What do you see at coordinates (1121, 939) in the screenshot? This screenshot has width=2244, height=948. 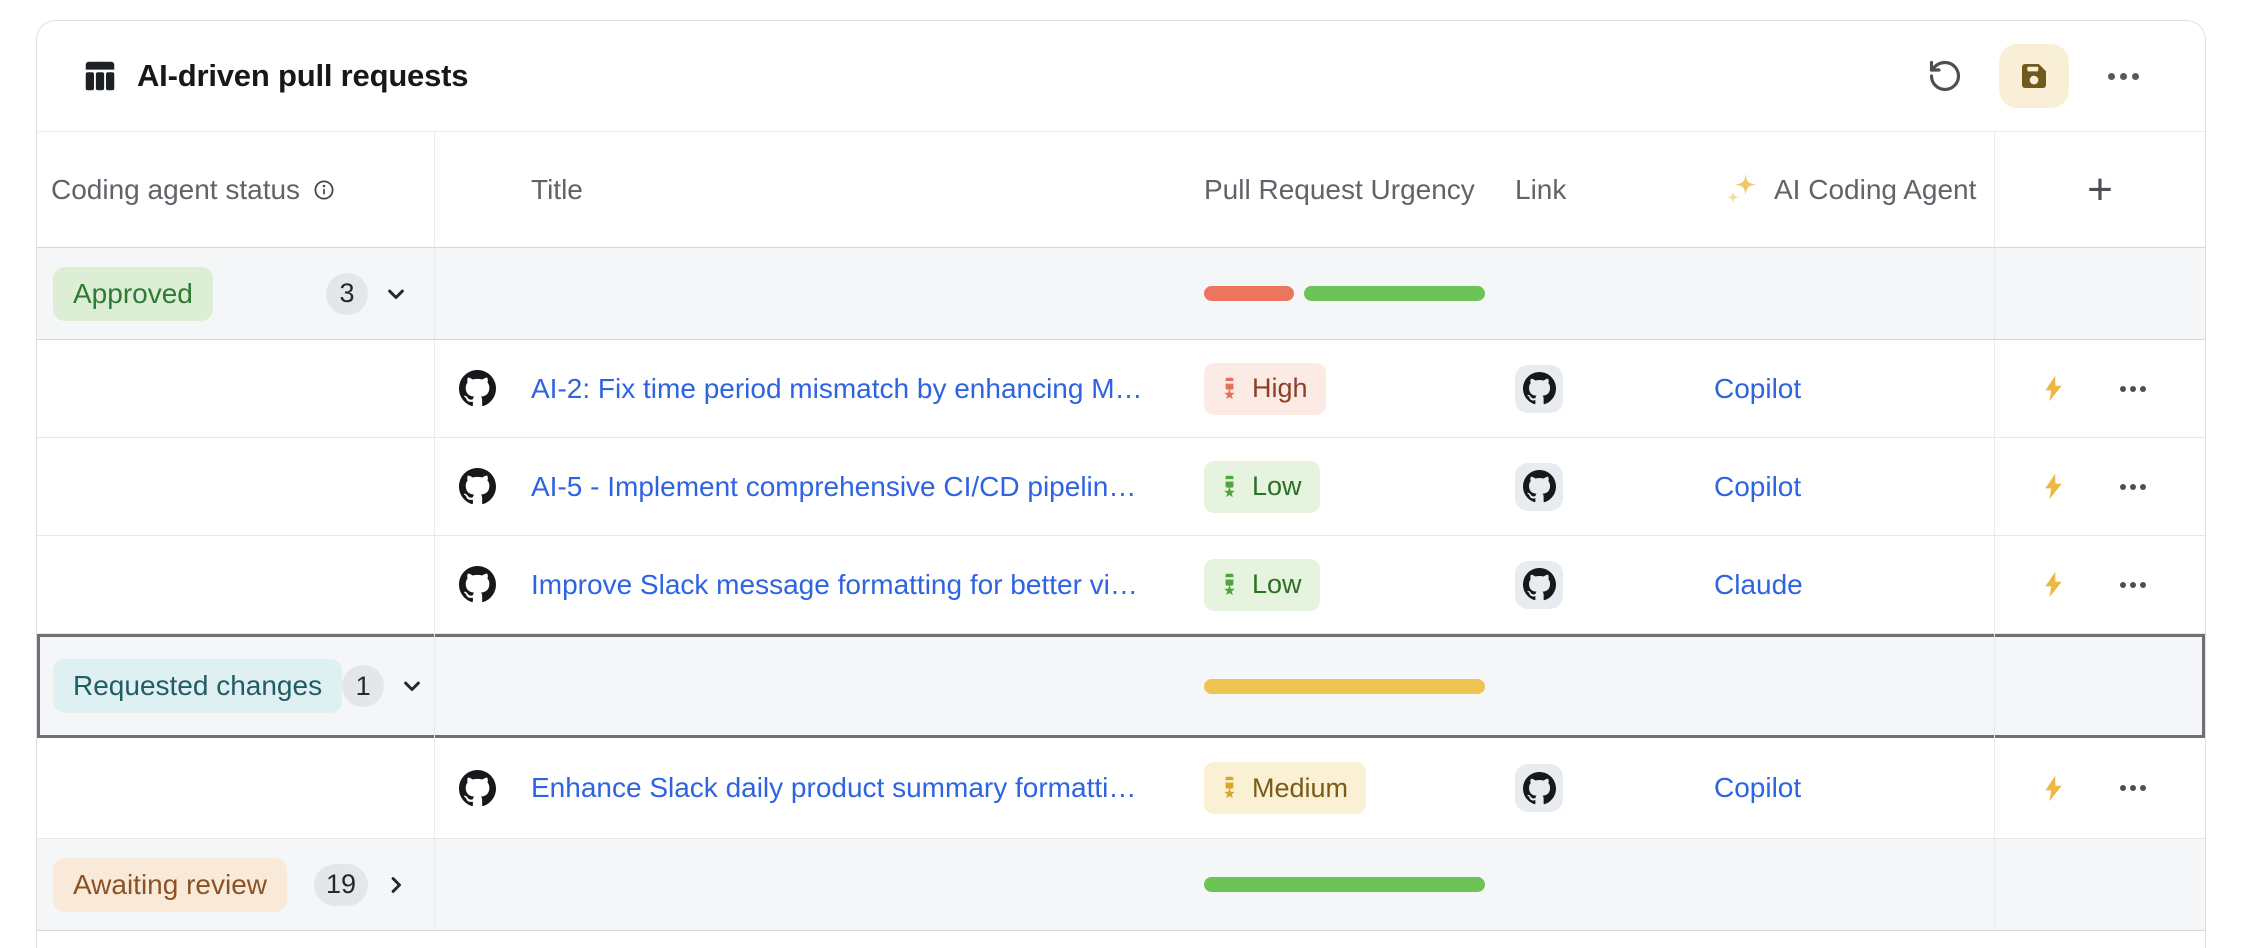 I see `card-filler` at bounding box center [1121, 939].